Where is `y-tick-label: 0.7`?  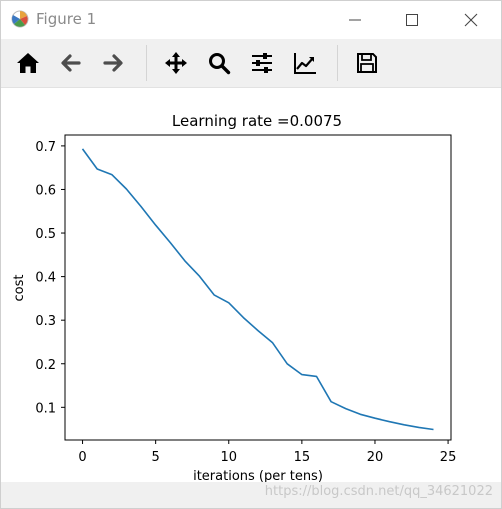 y-tick-label: 0.7 is located at coordinates (45, 147).